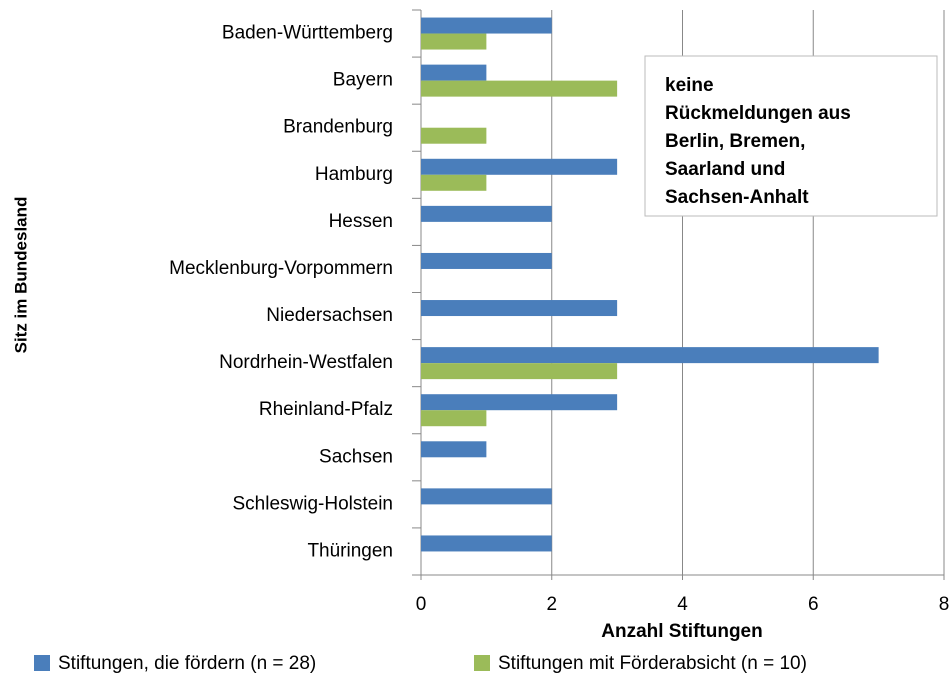 The height and width of the screenshot is (675, 952). I want to click on y-axis-title: Sitz im Bundesland, so click(20, 275).